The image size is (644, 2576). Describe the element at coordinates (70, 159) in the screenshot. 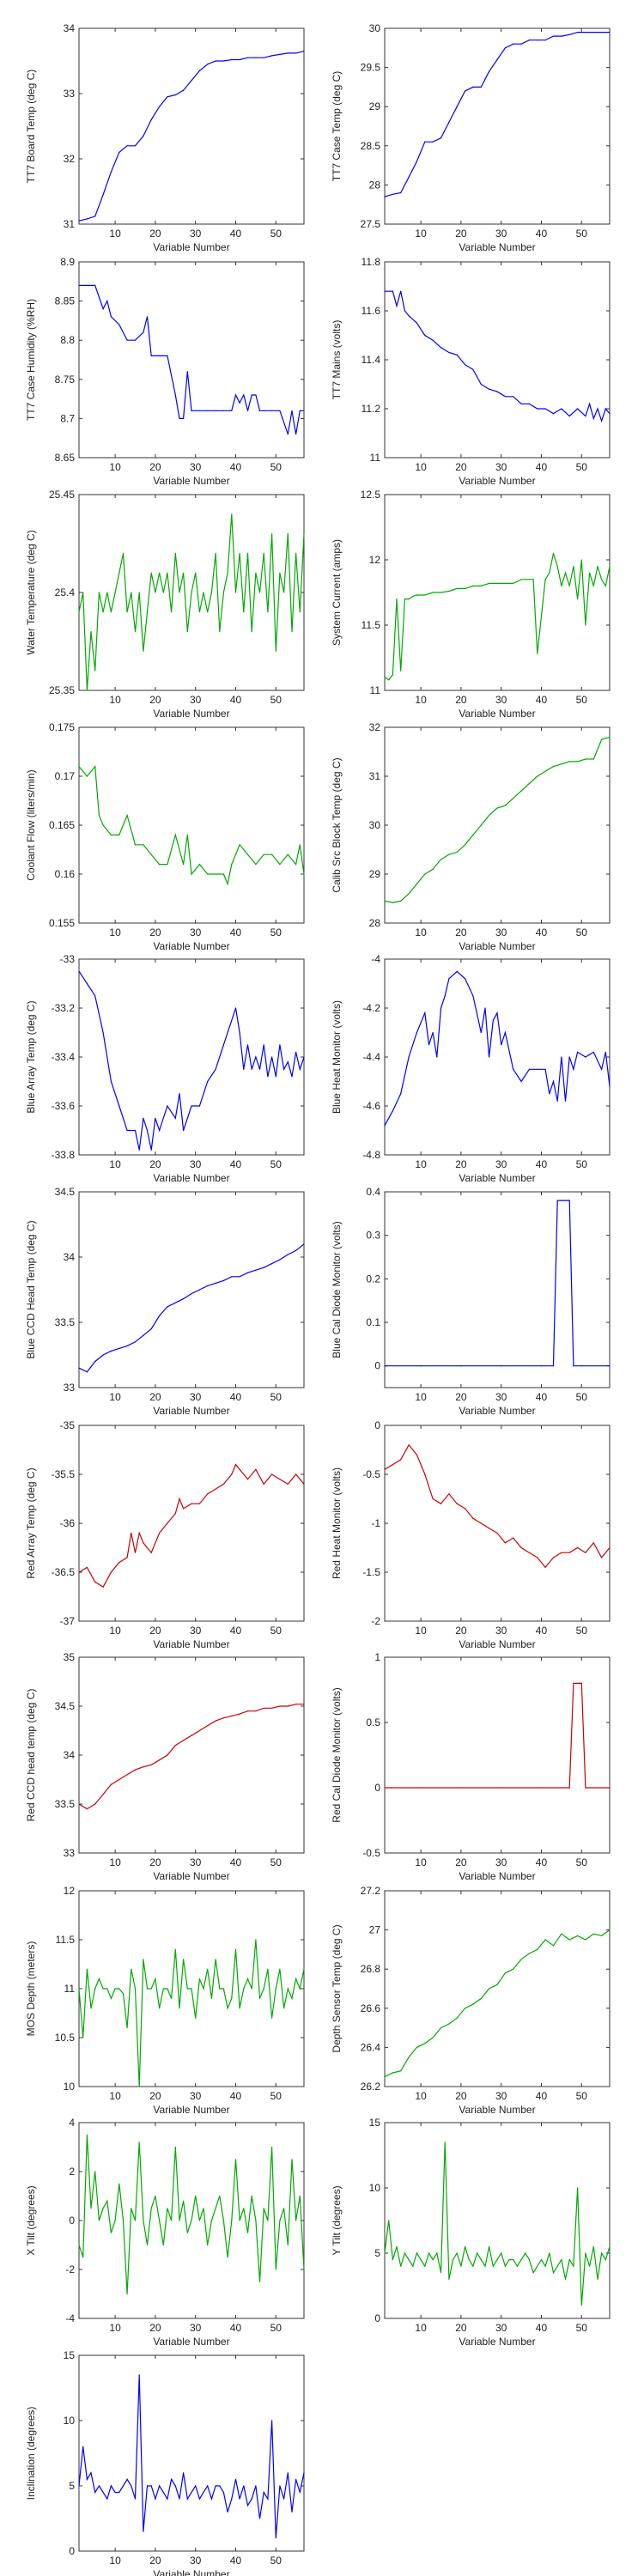

I see `y-tick-label: 32` at that location.